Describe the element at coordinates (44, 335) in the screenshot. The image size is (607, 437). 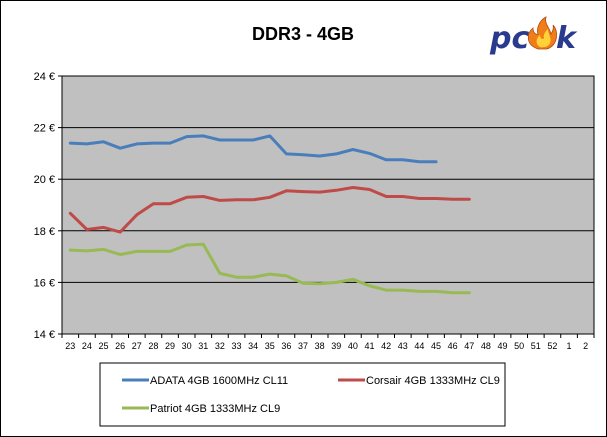
I see `y-tick-label: 14 €` at that location.